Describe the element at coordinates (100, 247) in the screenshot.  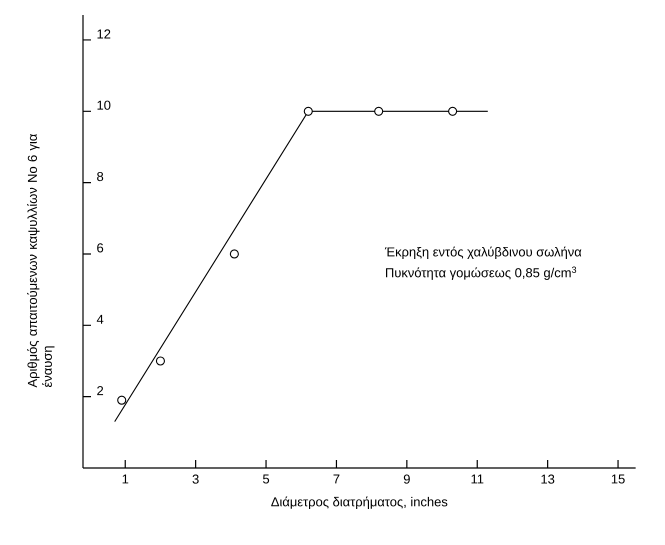
I see `y-tick-label: 6` at that location.